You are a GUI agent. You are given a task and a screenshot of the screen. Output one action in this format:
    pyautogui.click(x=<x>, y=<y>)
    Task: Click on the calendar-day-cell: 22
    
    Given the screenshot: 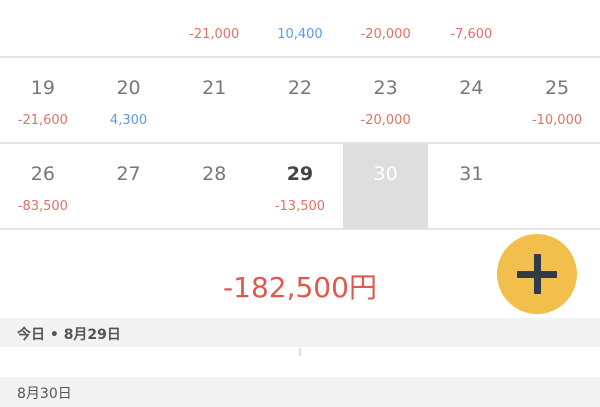 What is the action you would take?
    pyautogui.click(x=300, y=99)
    